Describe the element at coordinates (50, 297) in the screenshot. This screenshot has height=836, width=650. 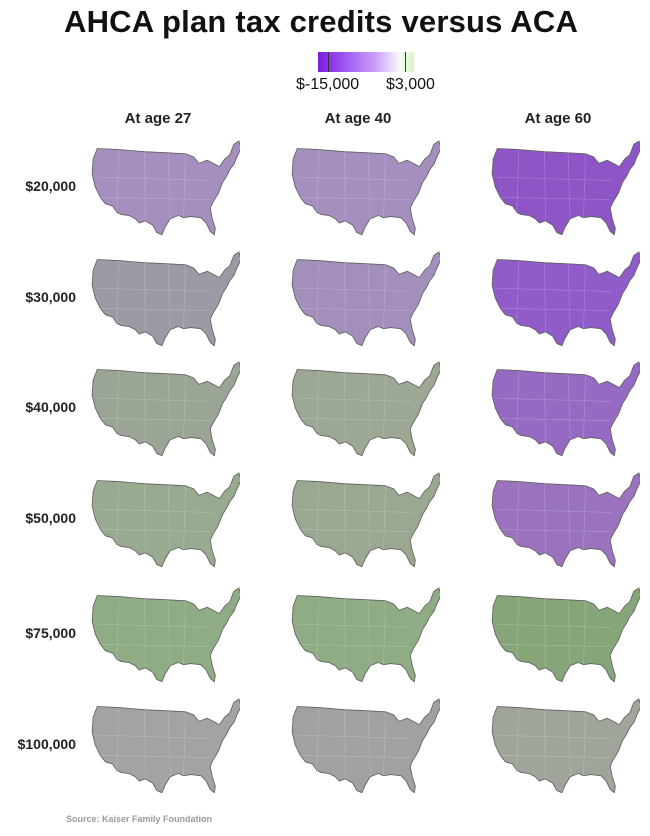
I see `row-label-30000: $30,000` at that location.